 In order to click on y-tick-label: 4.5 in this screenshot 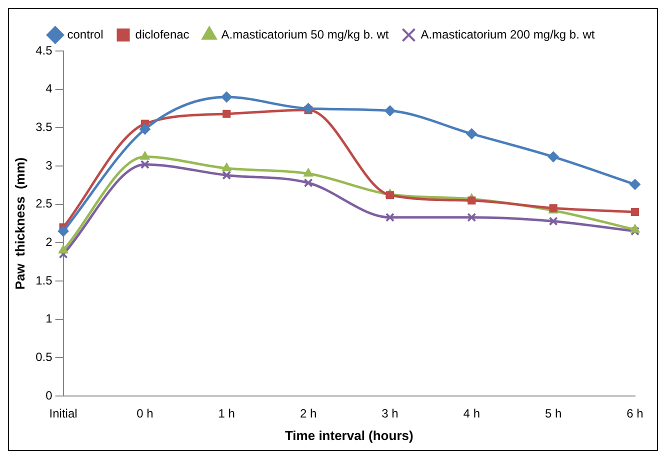, I will do `click(44, 50)`.